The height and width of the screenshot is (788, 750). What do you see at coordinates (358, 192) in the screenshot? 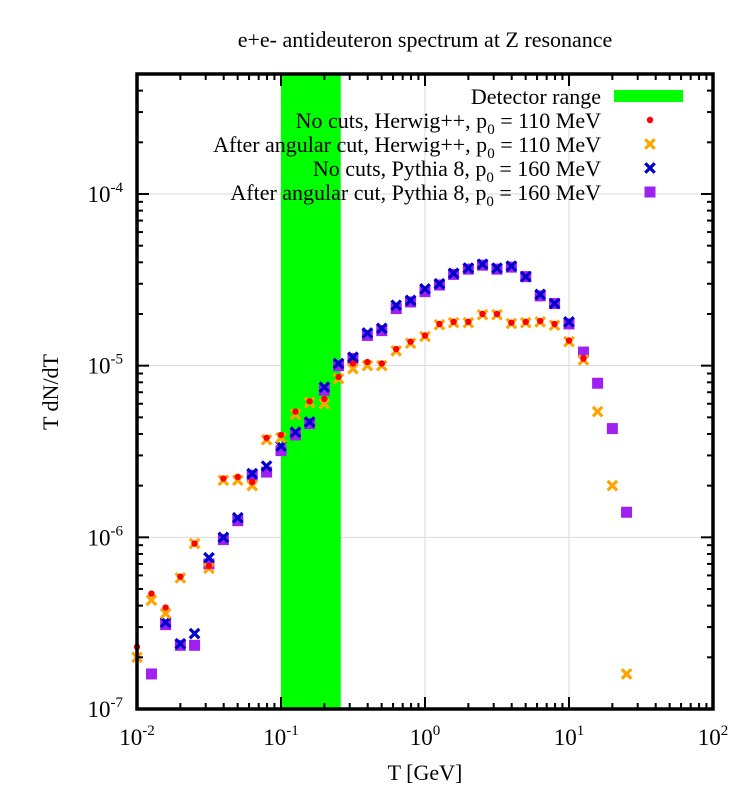
I see `legend-text-main: After angular cut, Pythia 8, p` at bounding box center [358, 192].